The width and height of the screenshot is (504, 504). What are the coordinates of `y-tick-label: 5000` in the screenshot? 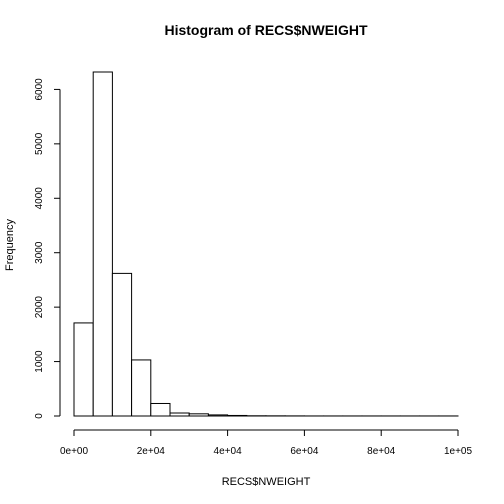 It's located at (39, 143).